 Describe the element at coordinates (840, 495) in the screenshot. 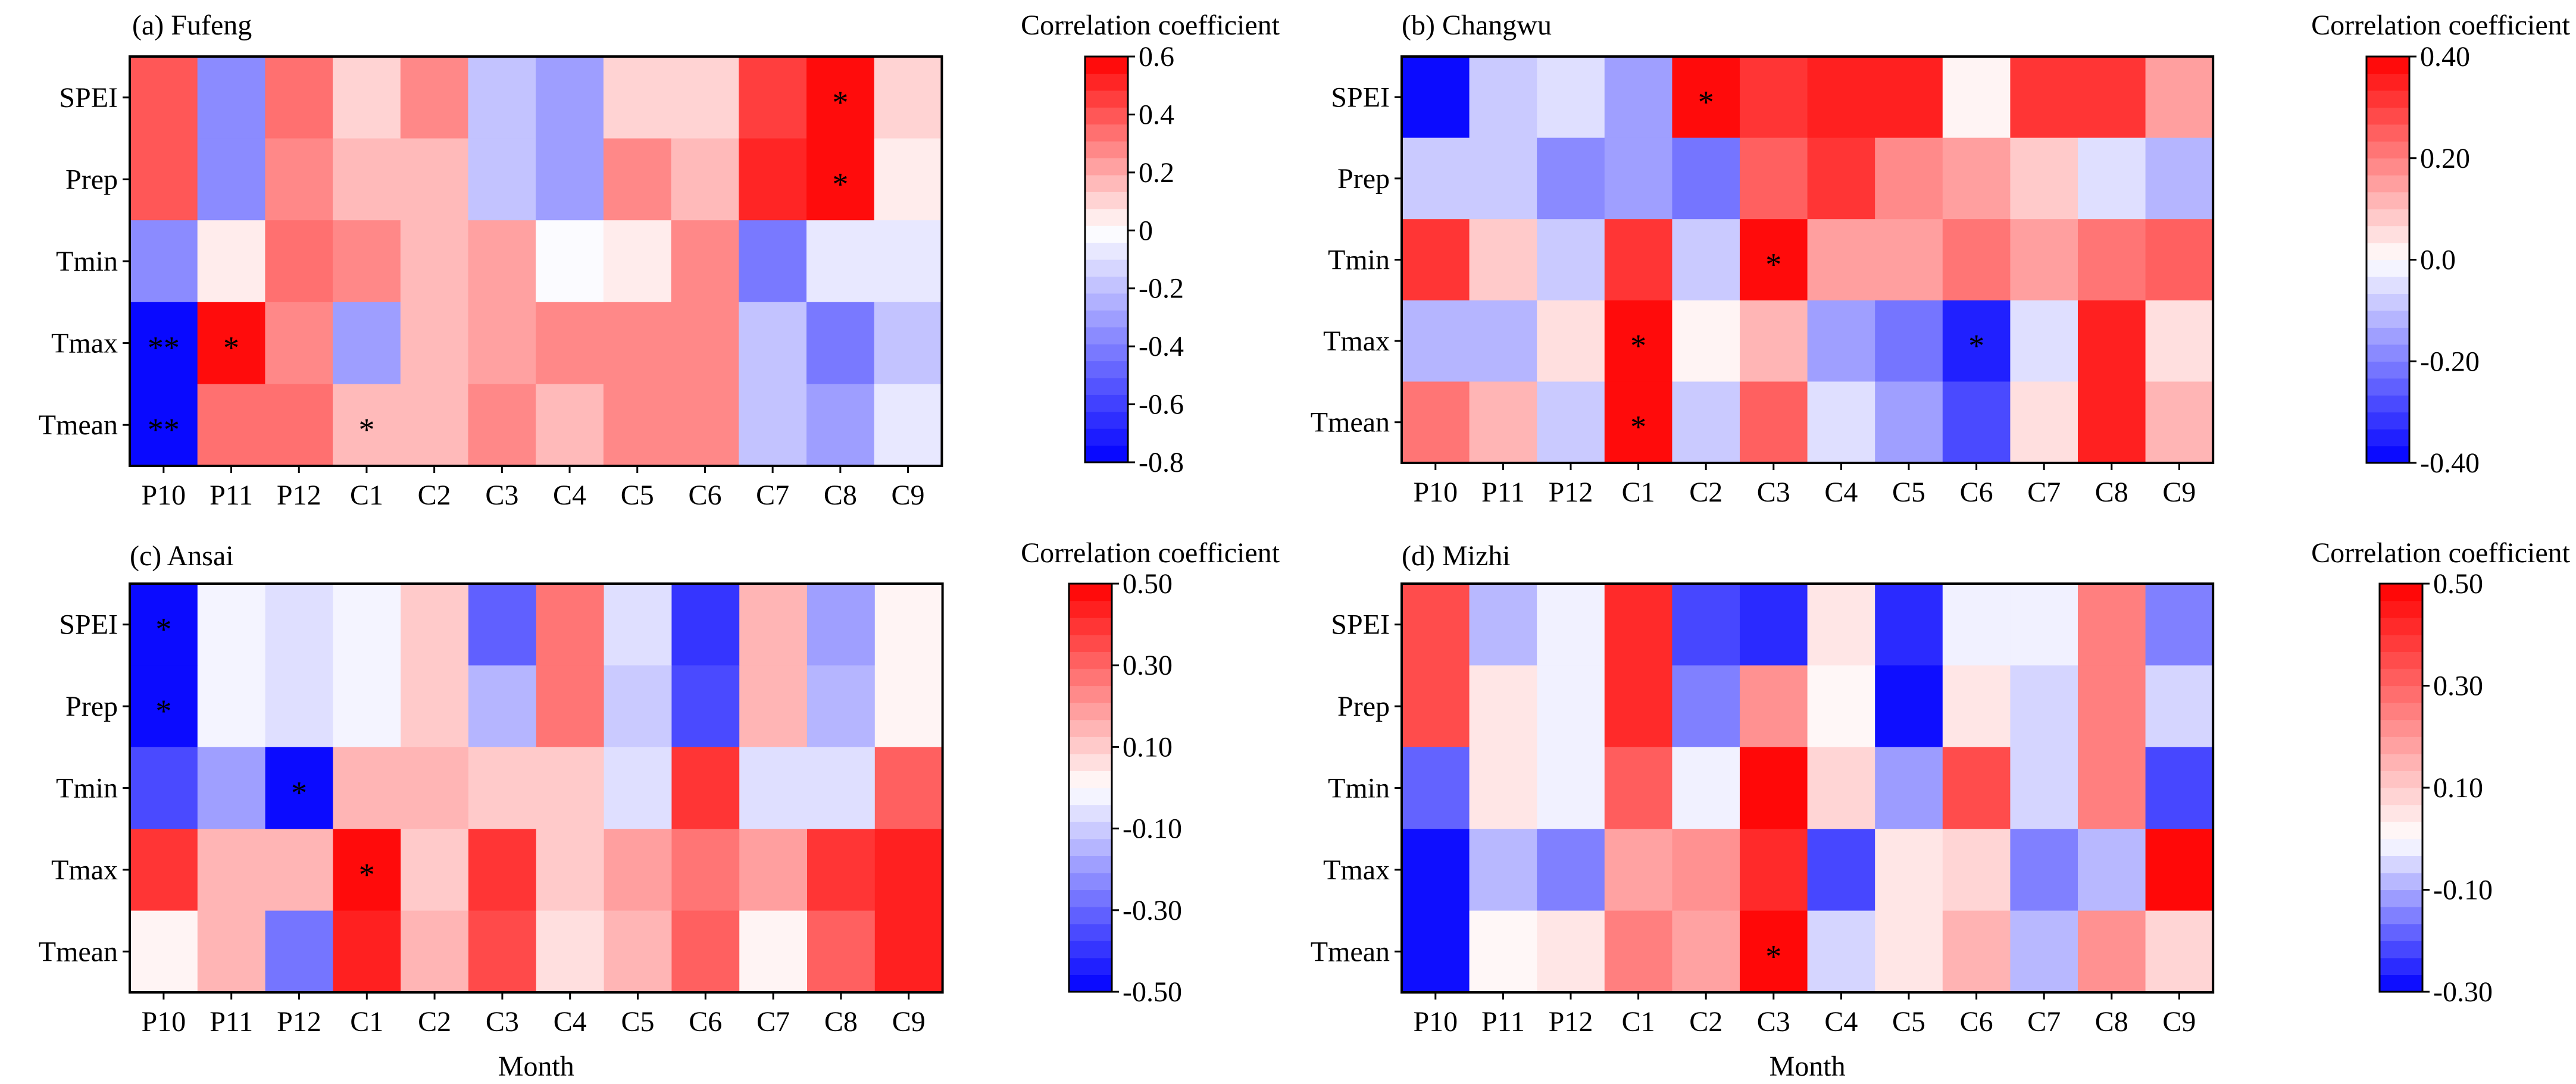

I see `x-tick-label-c8: C8` at that location.